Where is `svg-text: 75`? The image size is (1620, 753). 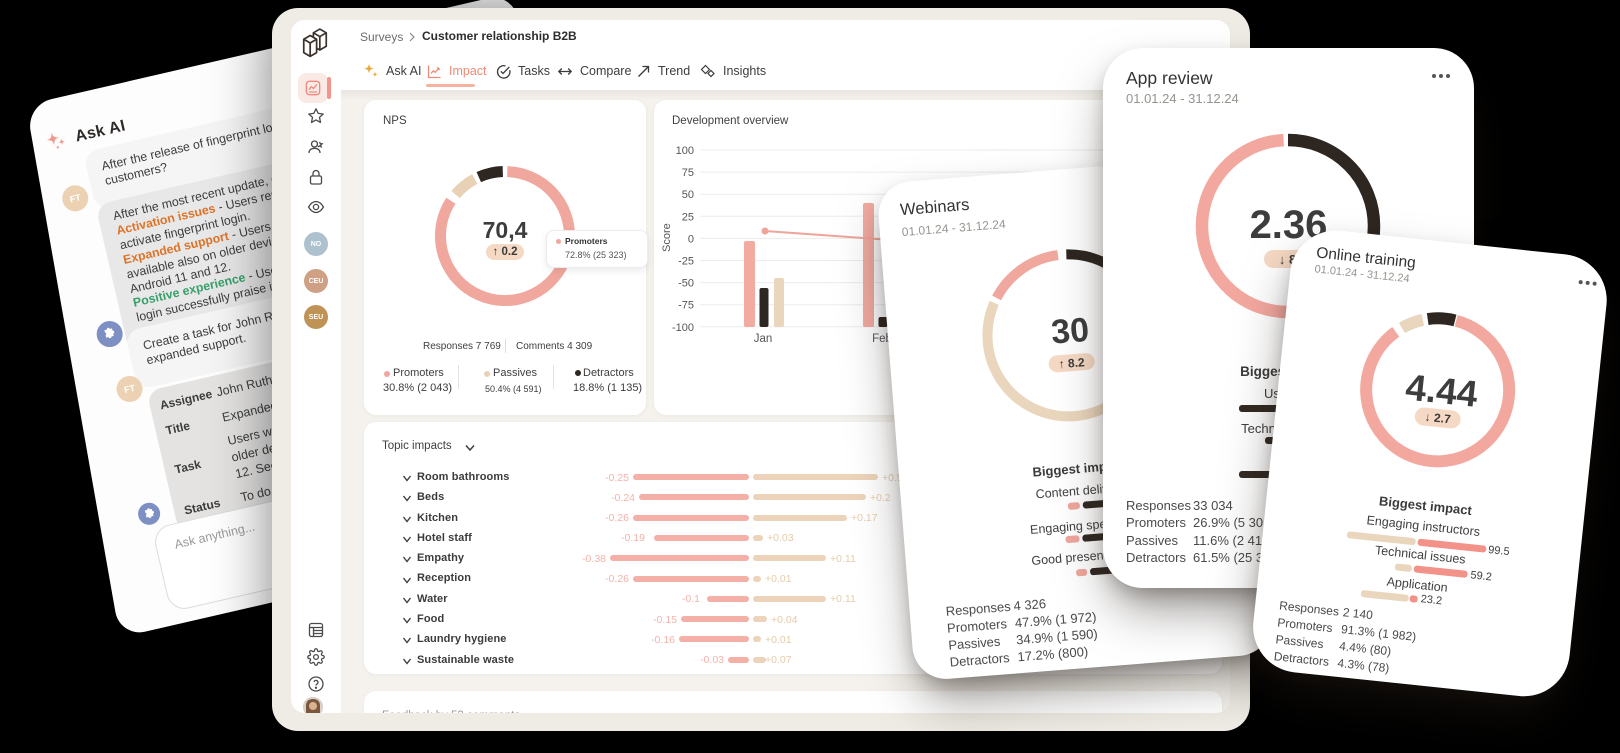 svg-text: 75 is located at coordinates (688, 173).